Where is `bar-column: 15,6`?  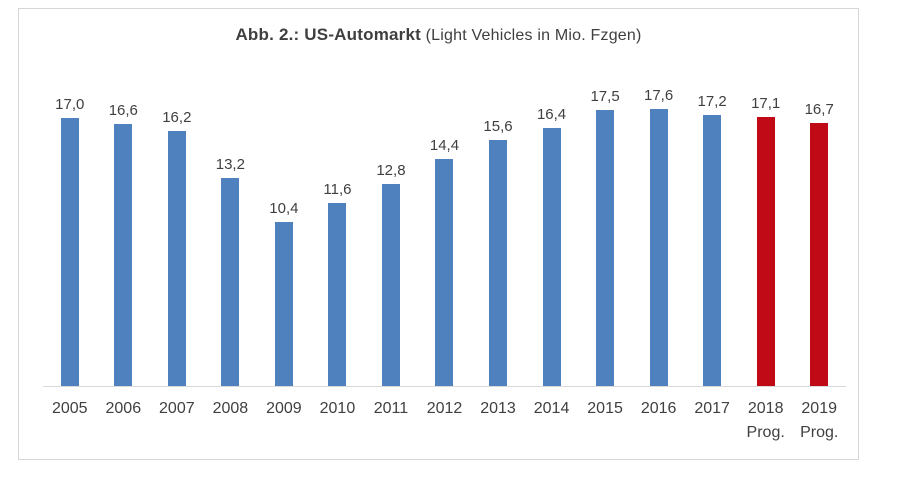 bar-column: 15,6 is located at coordinates (498, 225).